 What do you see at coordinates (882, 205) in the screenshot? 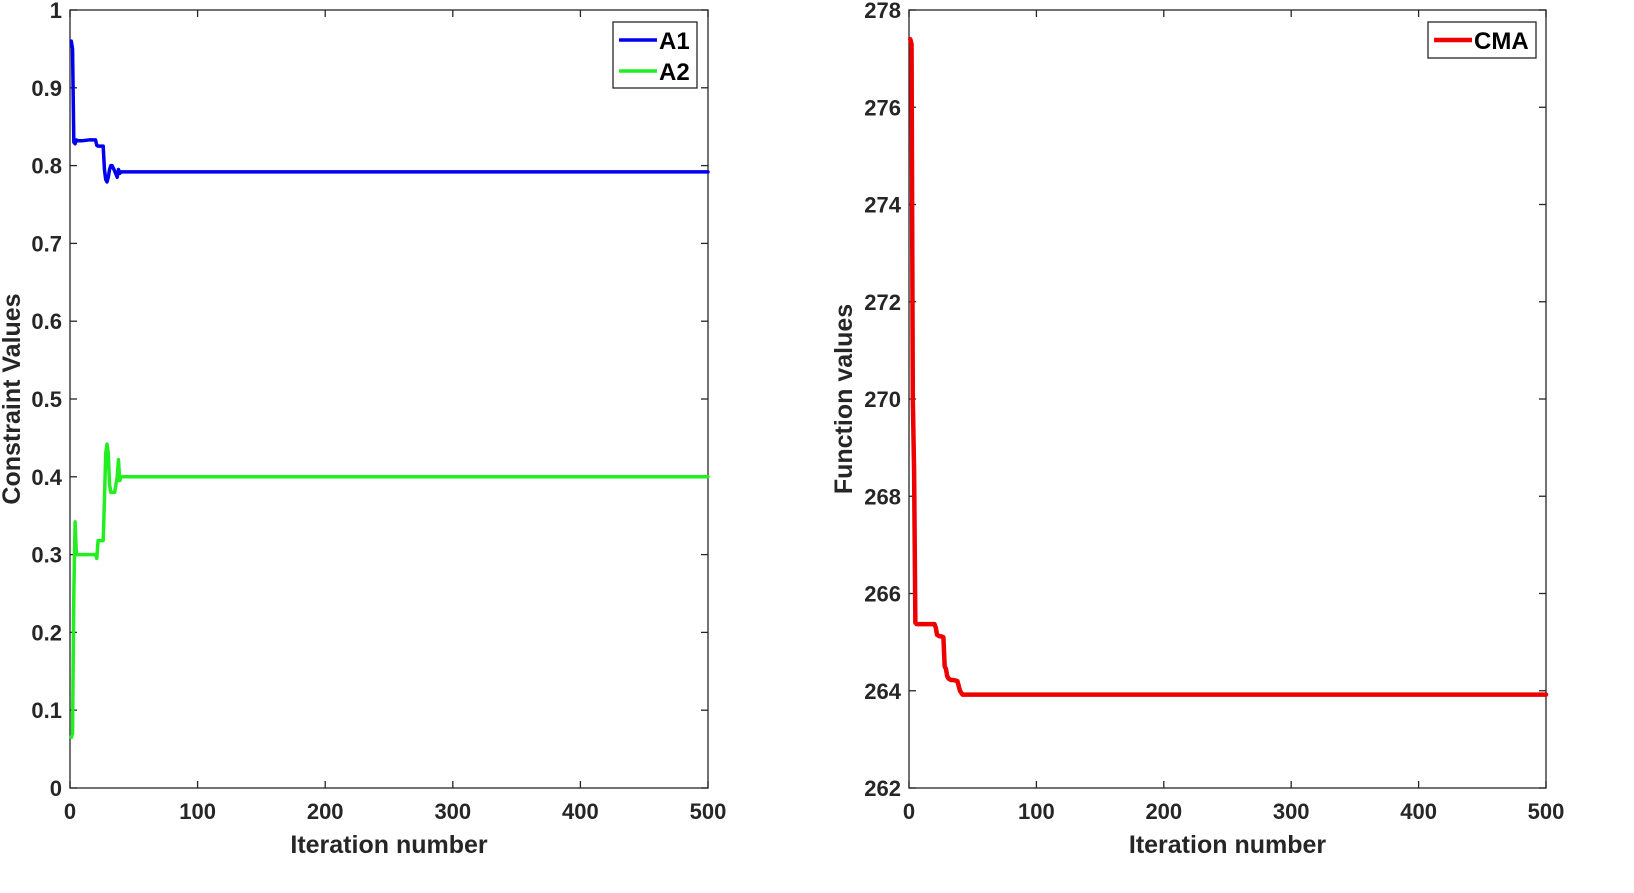
I see `y-tick-label: 274` at bounding box center [882, 205].